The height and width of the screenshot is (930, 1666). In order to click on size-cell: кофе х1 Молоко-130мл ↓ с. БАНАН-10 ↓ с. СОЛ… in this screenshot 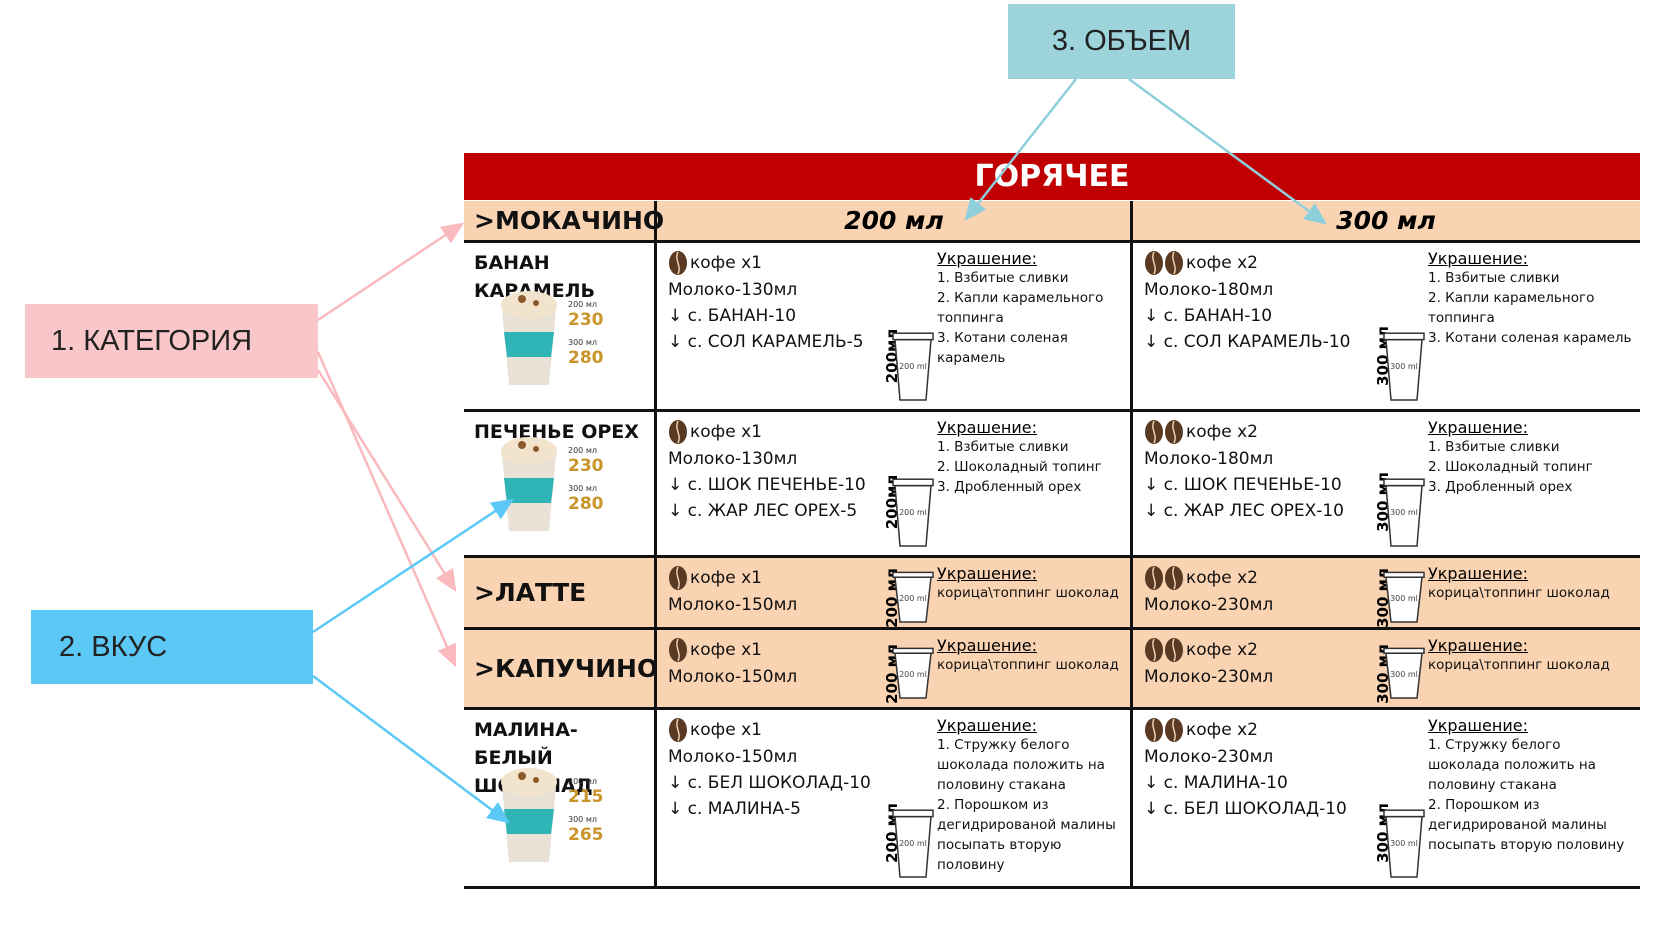, I will do `click(894, 326)`.